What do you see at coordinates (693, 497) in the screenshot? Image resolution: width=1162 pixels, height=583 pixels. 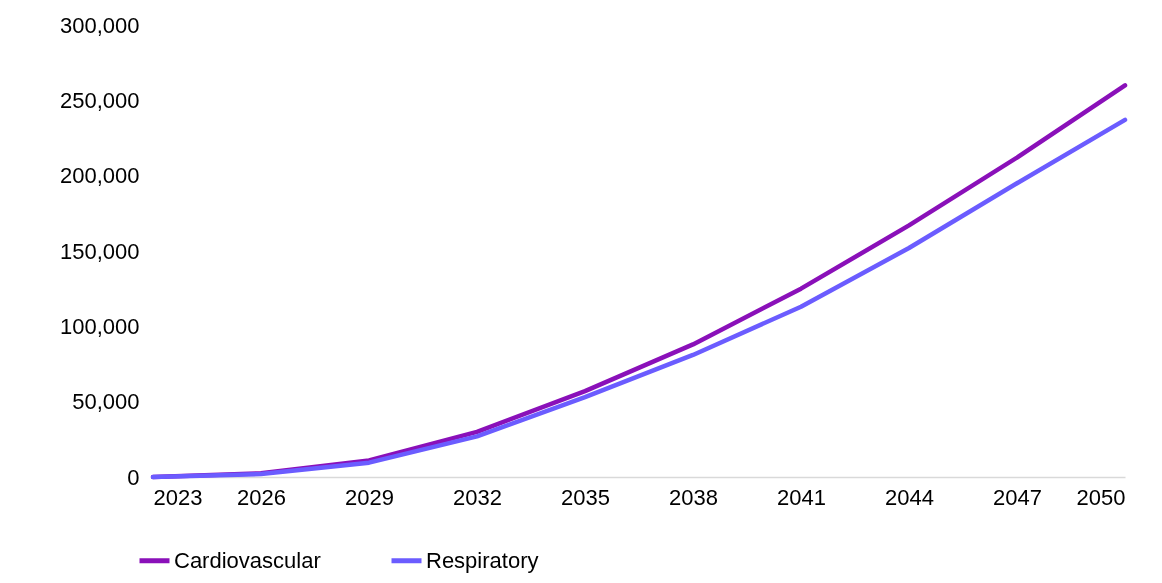 I see `x-tick-label: 2038` at bounding box center [693, 497].